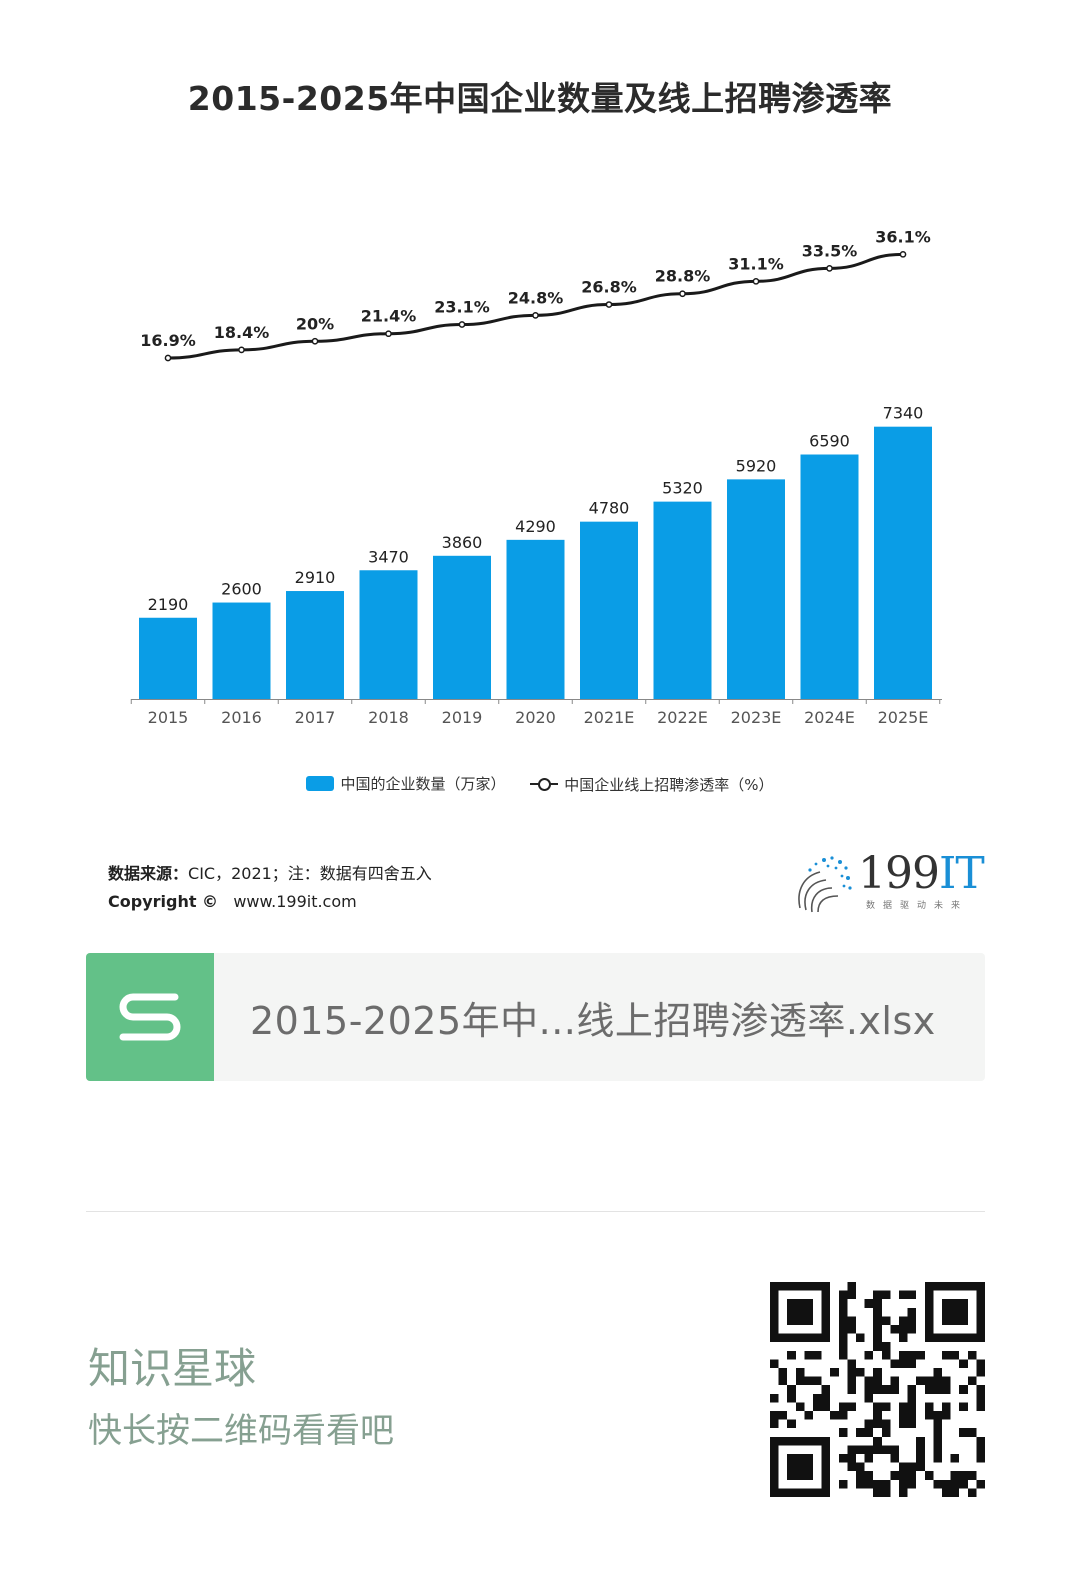 This screenshot has height=1583, width=1080. What do you see at coordinates (168, 717) in the screenshot?
I see `x-tick-label-2015: 2015` at bounding box center [168, 717].